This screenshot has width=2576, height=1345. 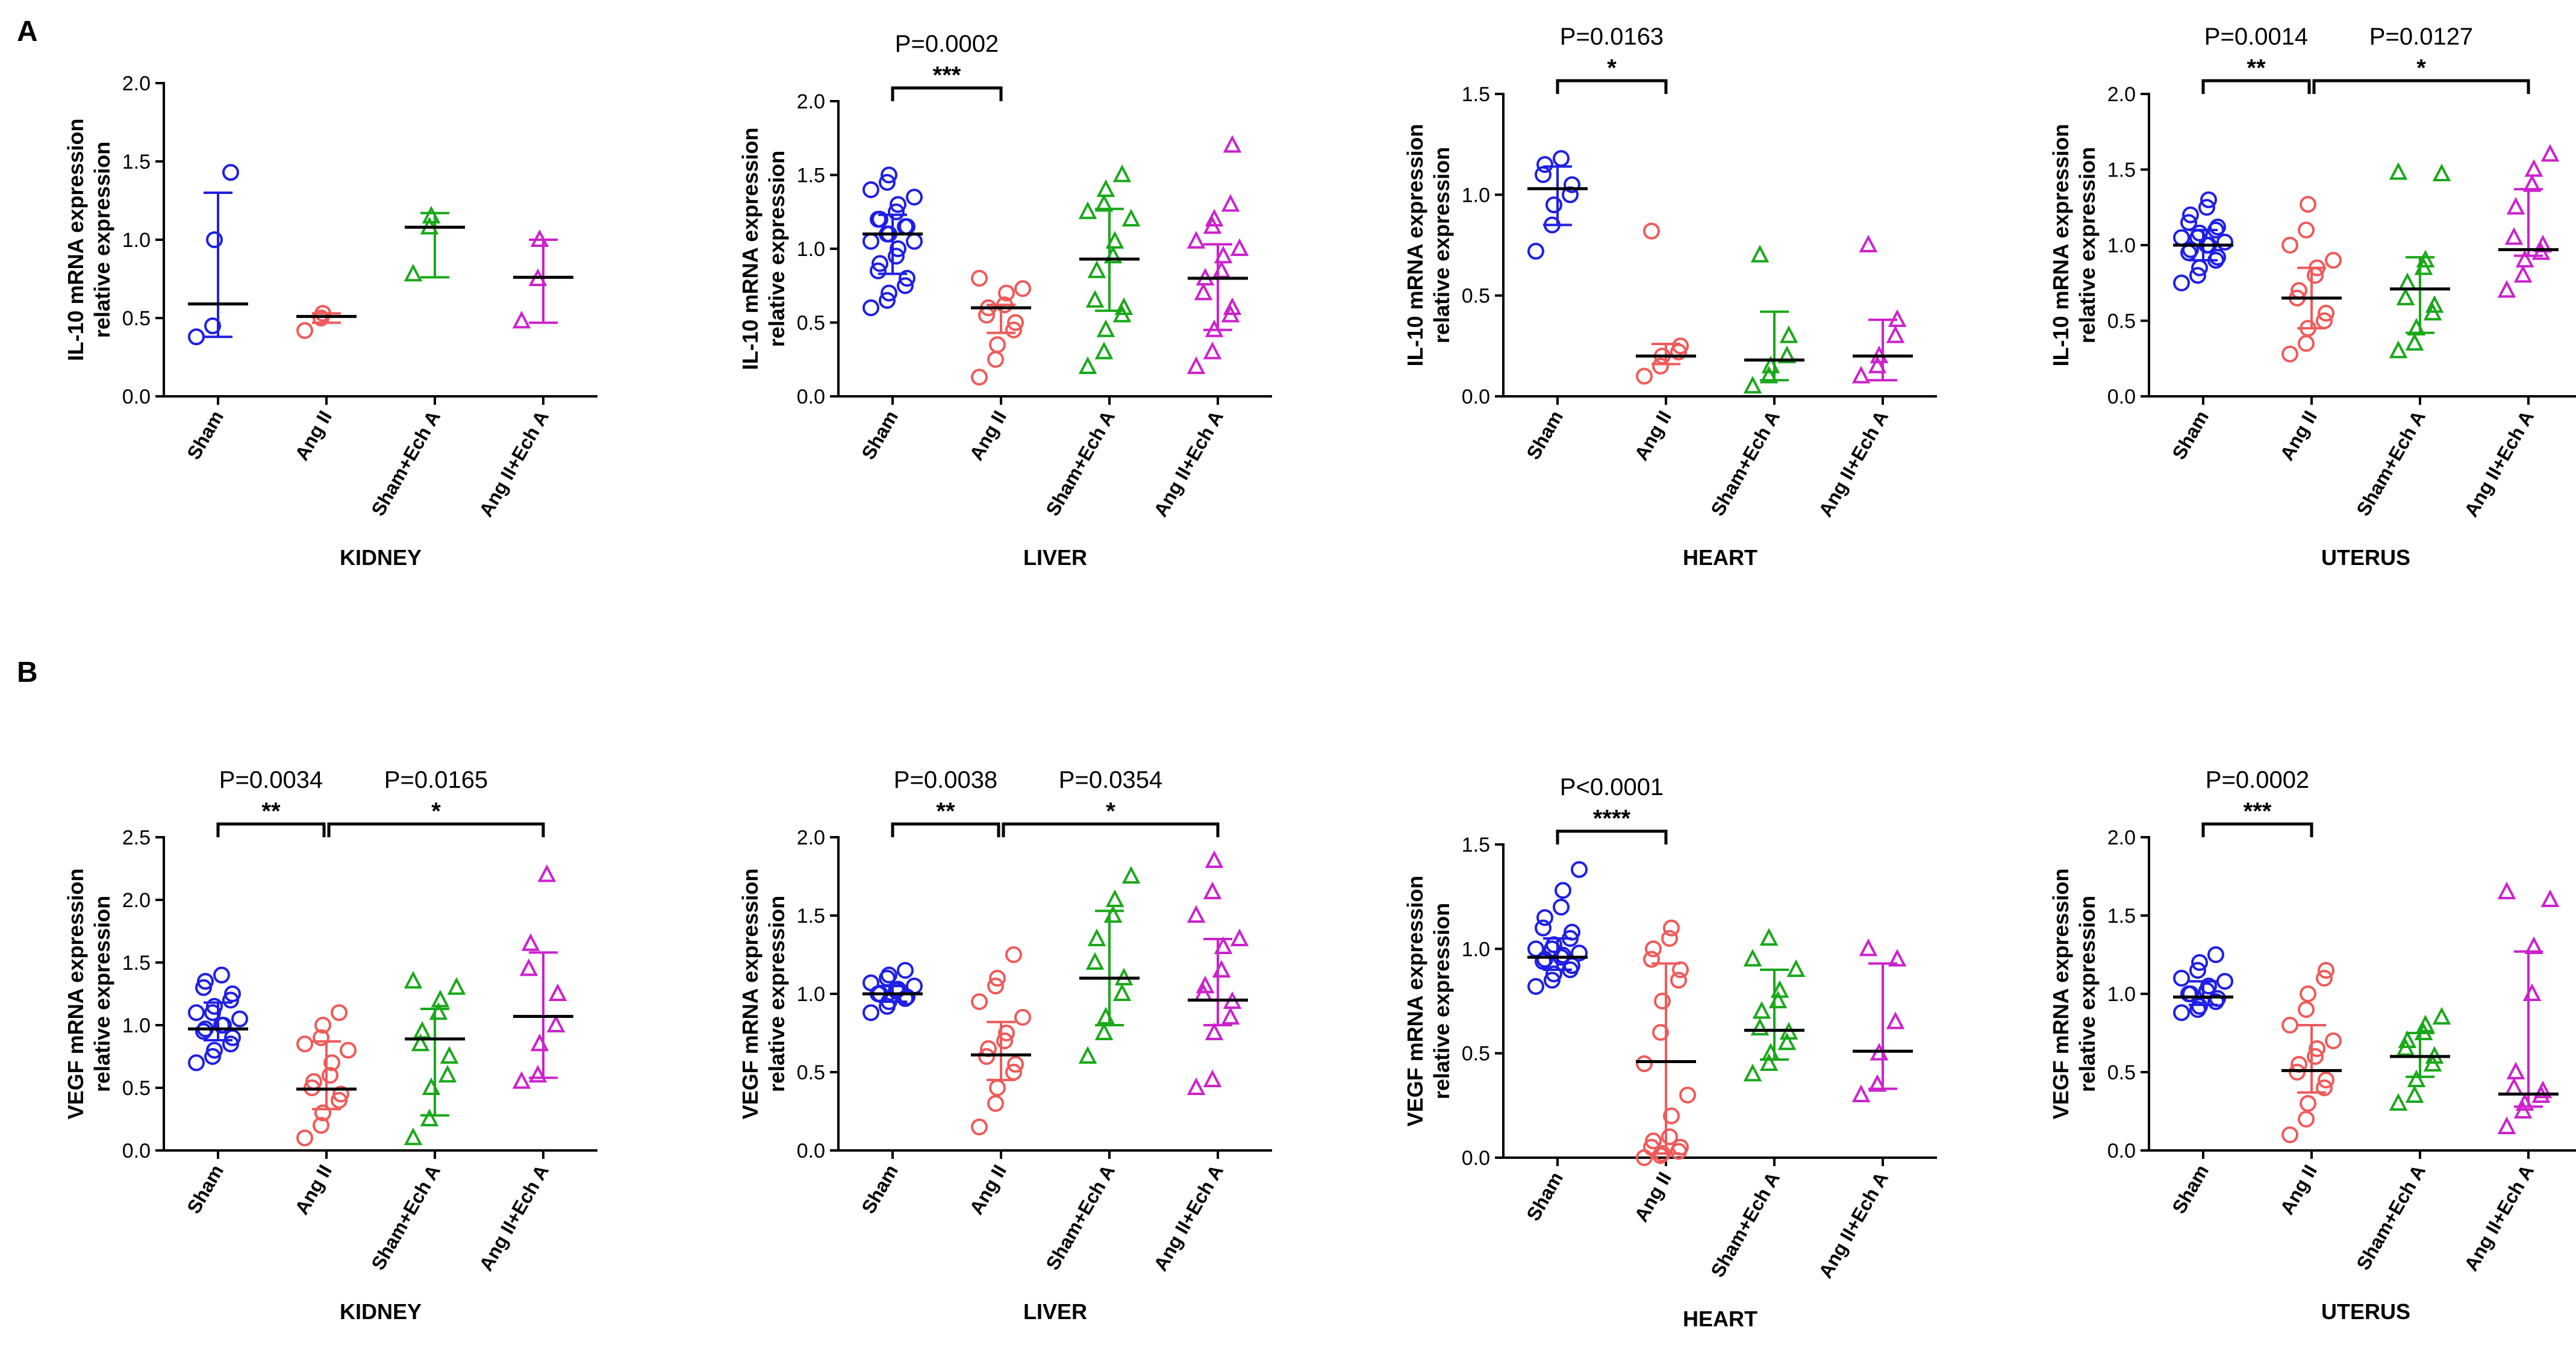 I want to click on x-axis-label: LIVER, so click(x=1055, y=557).